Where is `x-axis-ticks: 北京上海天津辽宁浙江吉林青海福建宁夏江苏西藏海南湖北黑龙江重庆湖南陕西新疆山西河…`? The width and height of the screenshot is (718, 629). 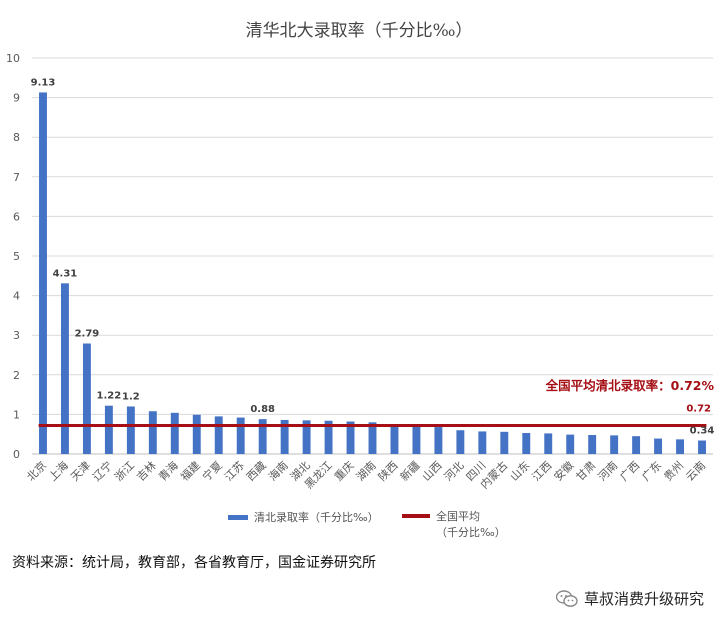
x-axis-ticks: 北京上海天津辽宁浙江吉林青海福建宁夏江苏西藏海南湖北黑龙江重庆湖南陕西新疆山西河… is located at coordinates (366, 474).